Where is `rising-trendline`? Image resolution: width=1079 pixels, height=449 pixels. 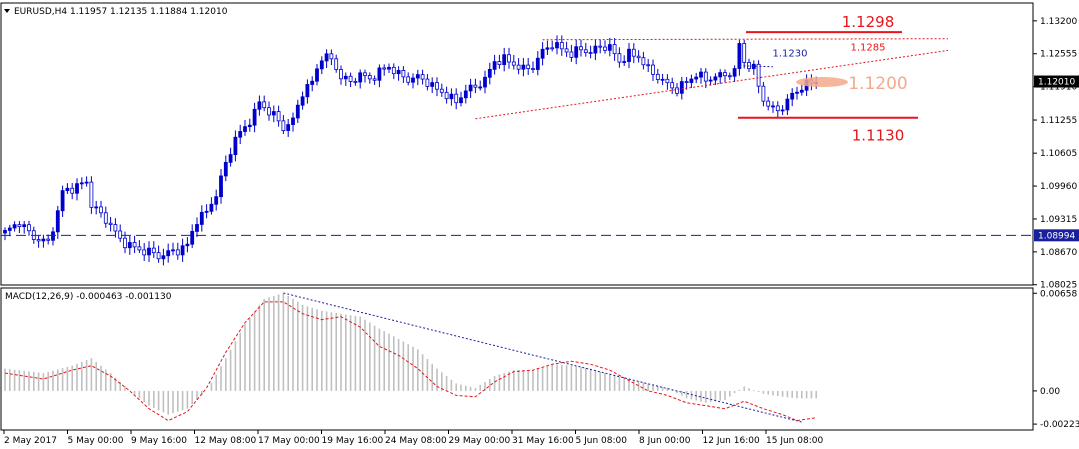 rising-trendline is located at coordinates (712, 84).